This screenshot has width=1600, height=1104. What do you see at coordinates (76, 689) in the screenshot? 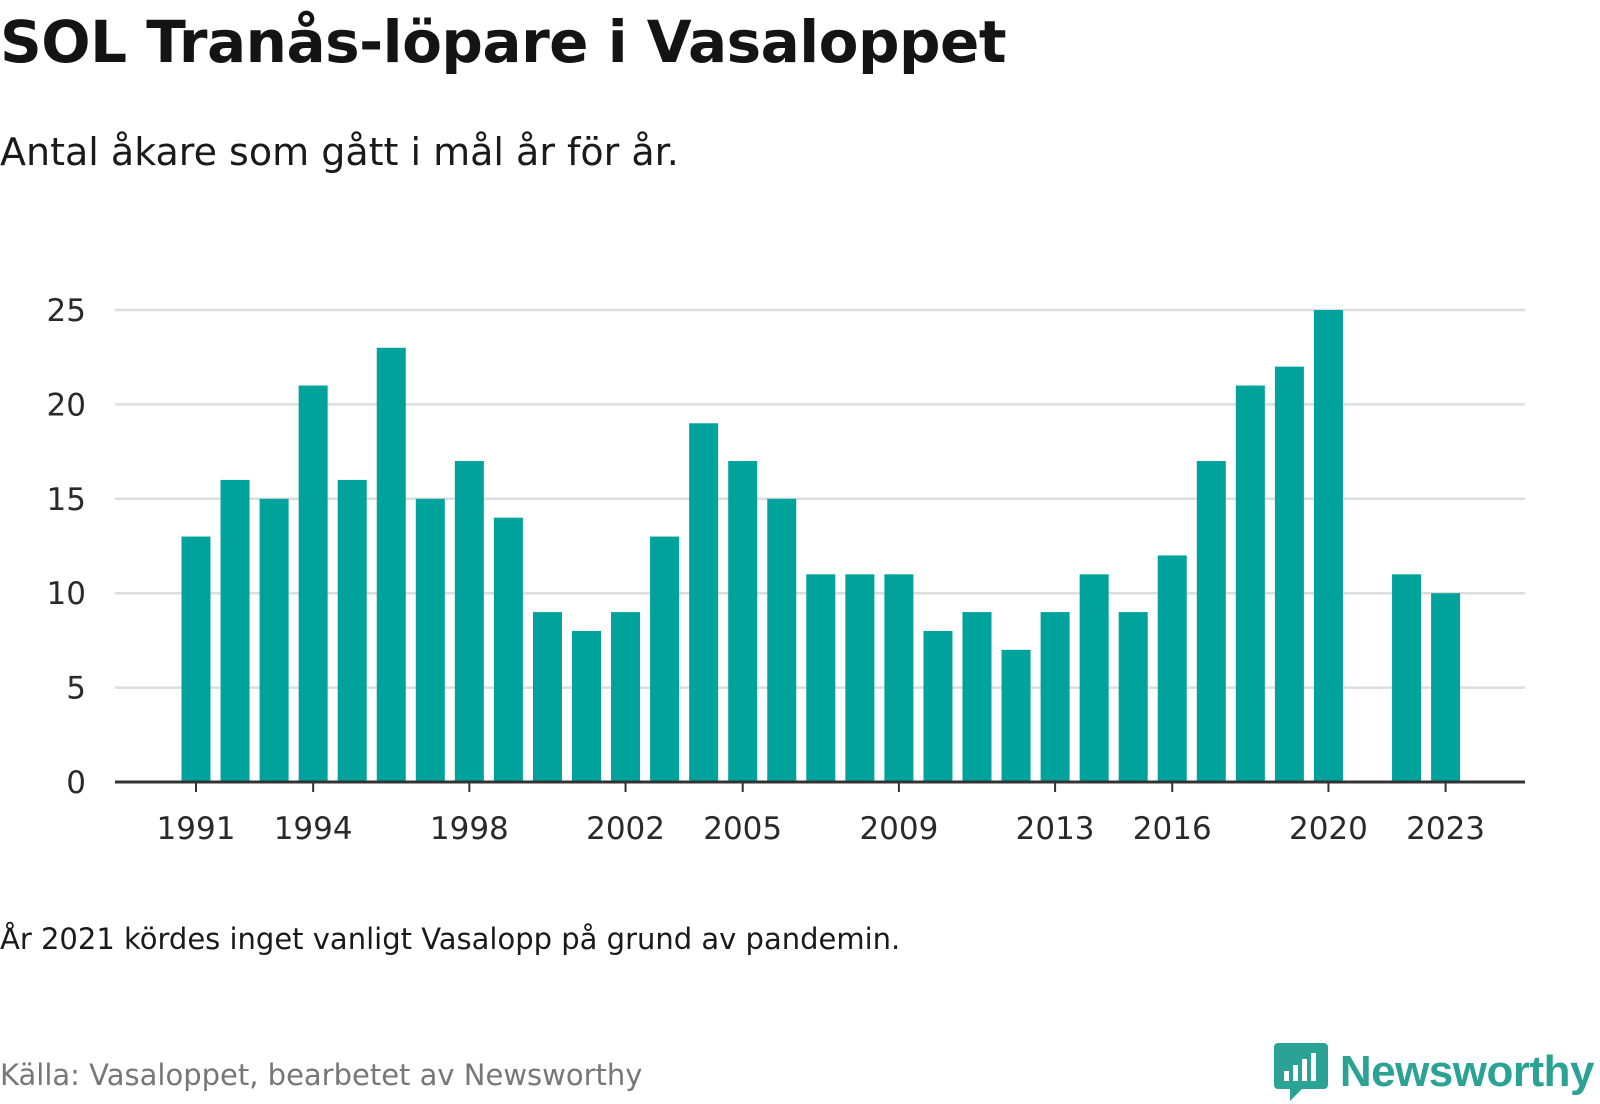
I see `y-tick-label: 5` at bounding box center [76, 689].